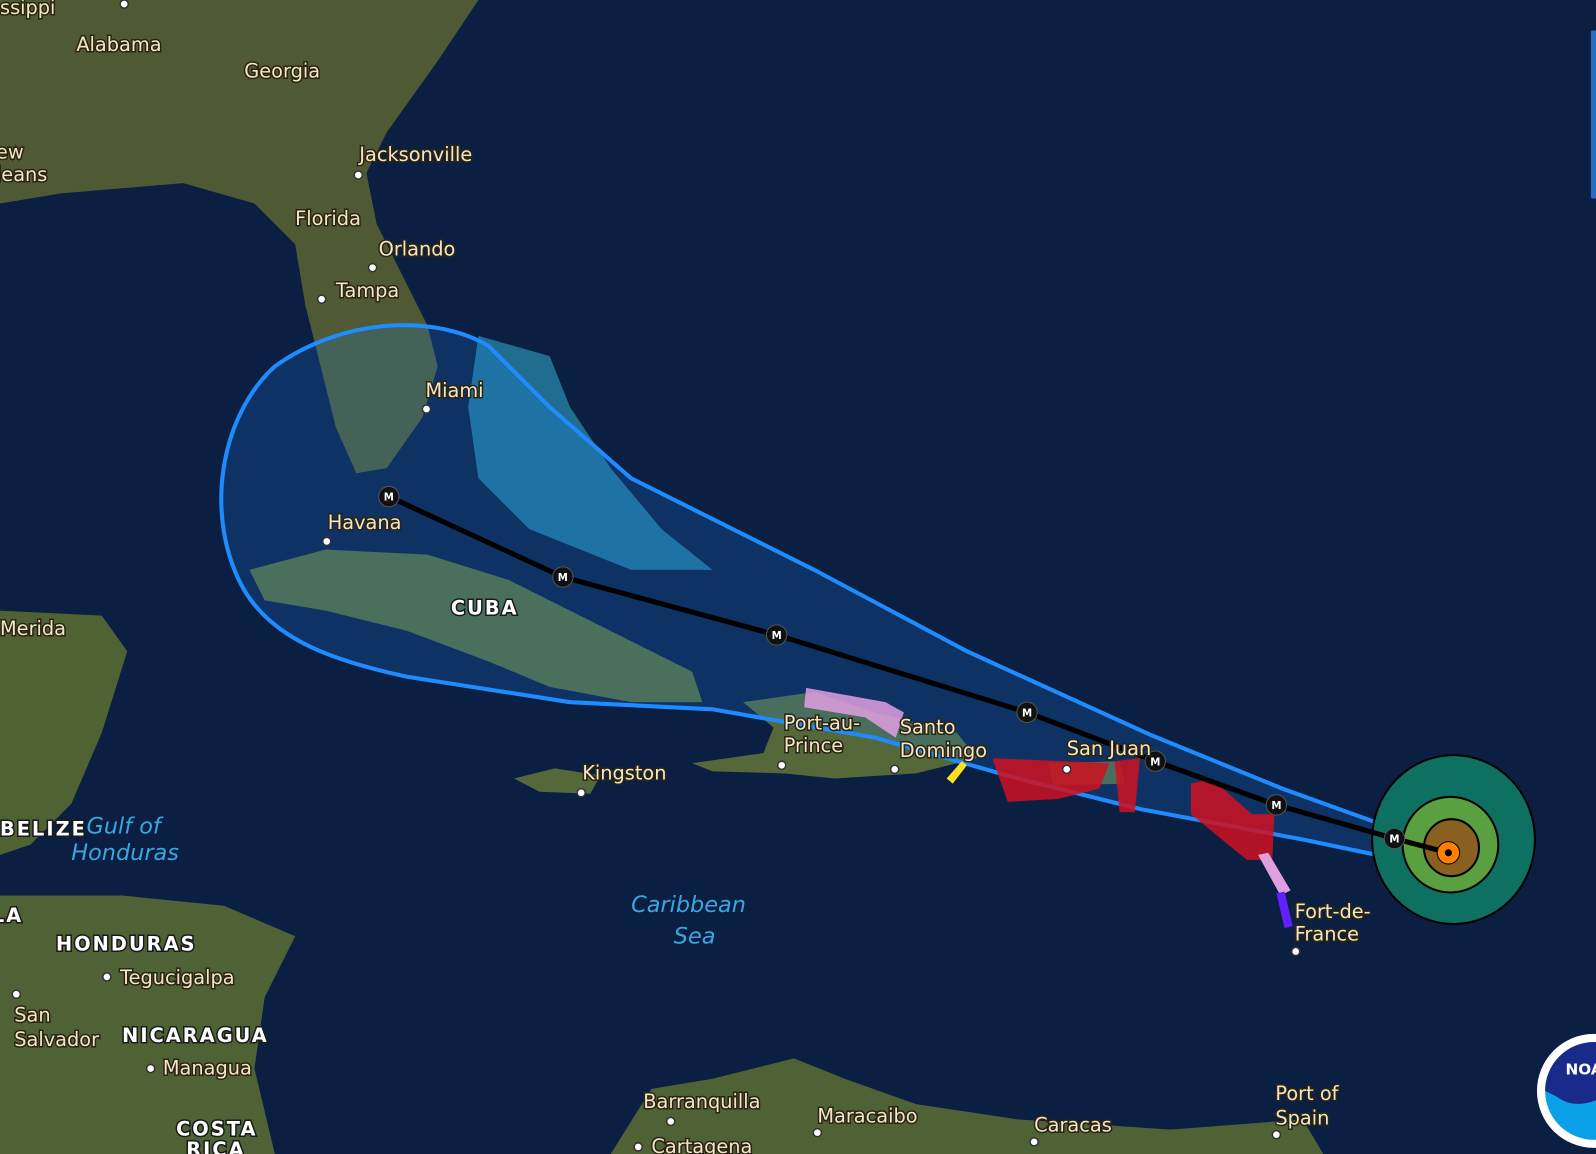 This screenshot has height=1154, width=1596. I want to click on land-central-america, so click(148, 1024).